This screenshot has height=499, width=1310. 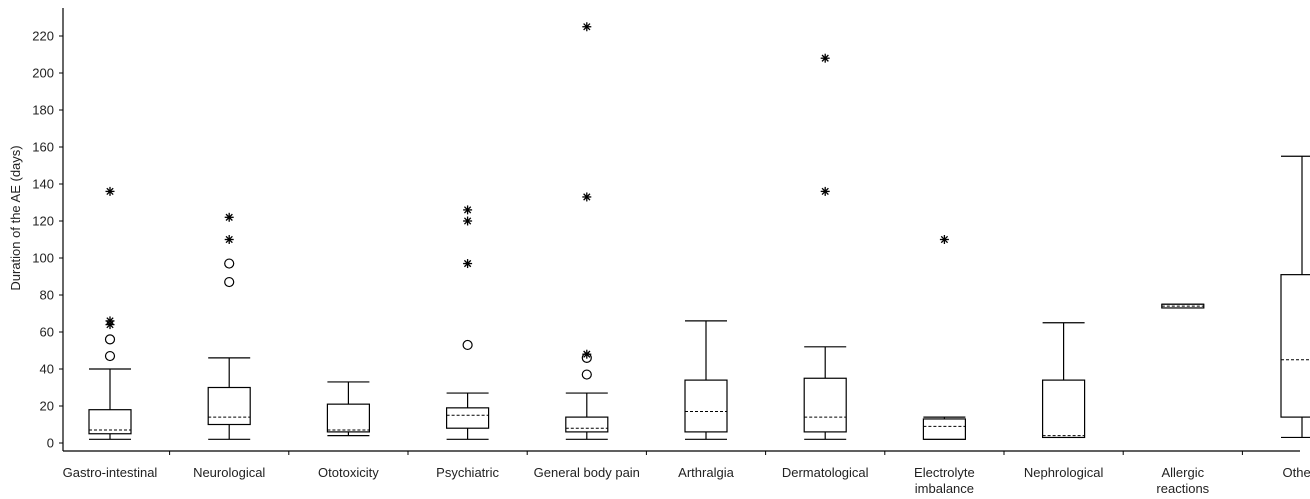 What do you see at coordinates (587, 472) in the screenshot?
I see `x-tick-label: General body pain` at bounding box center [587, 472].